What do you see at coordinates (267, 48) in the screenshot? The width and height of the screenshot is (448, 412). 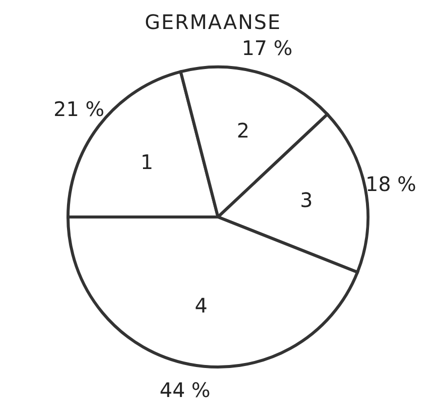 I see `data-label: 17 %` at bounding box center [267, 48].